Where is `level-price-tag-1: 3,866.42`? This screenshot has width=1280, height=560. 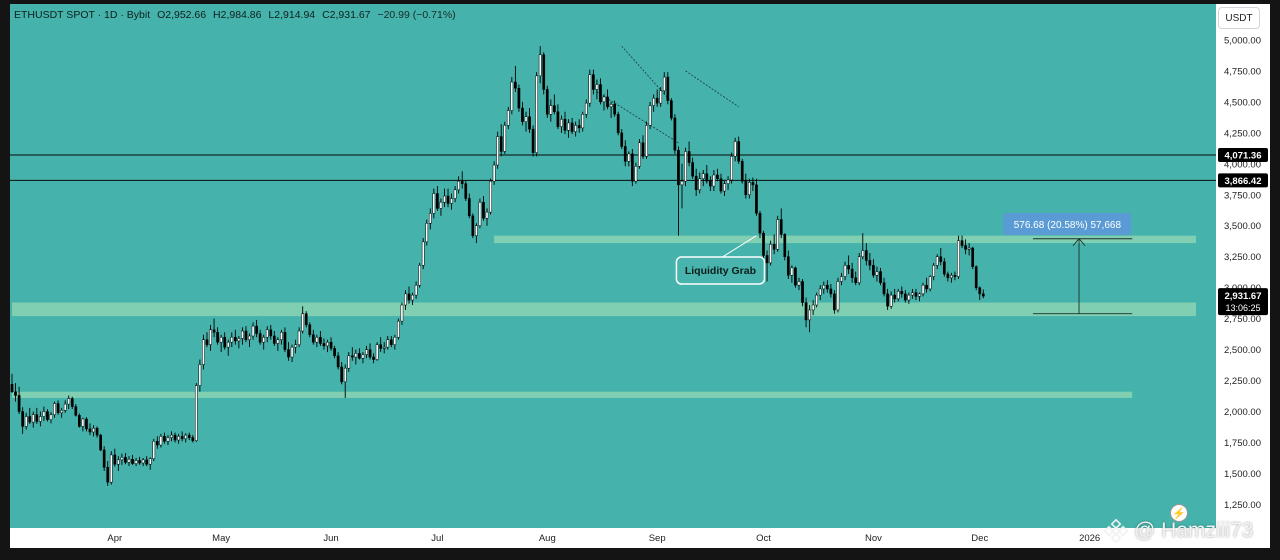
level-price-tag-1: 3,866.42 is located at coordinates (1243, 181).